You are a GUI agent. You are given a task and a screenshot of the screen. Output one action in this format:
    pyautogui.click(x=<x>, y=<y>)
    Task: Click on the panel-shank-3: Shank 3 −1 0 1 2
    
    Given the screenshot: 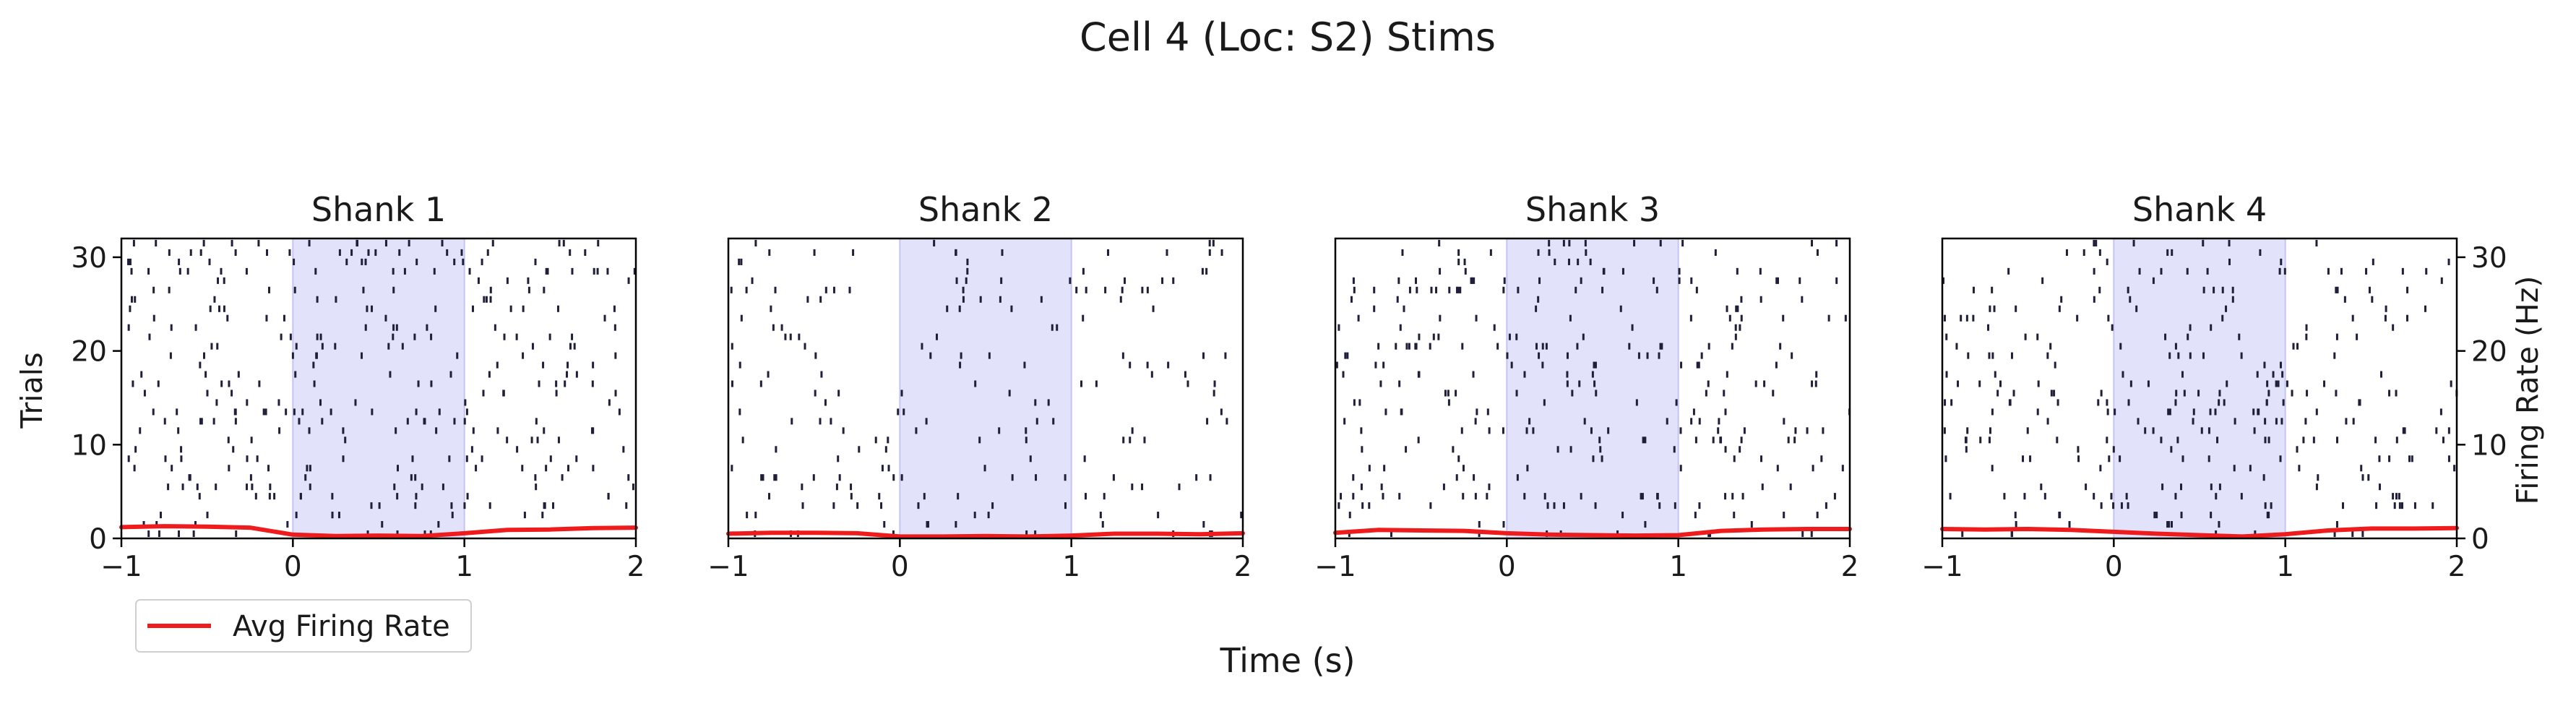 What is the action you would take?
    pyautogui.click(x=1586, y=386)
    